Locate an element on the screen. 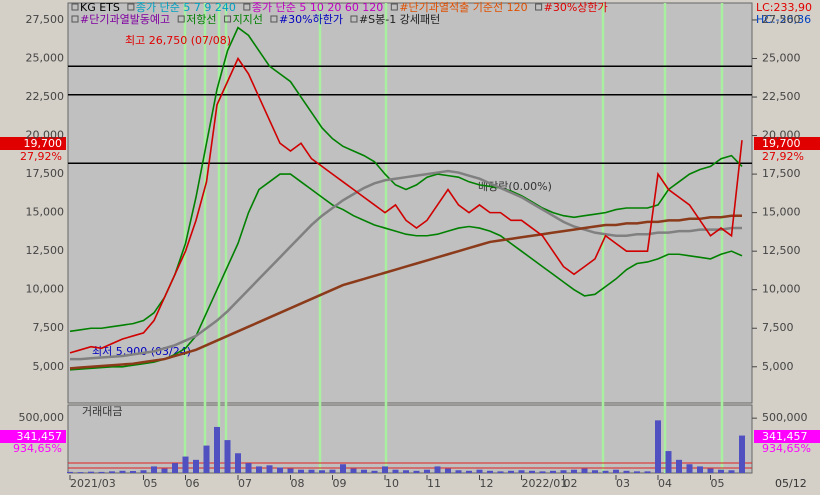 This screenshot has height=495, width=820. x-tick-label: 04 is located at coordinates (665, 483).